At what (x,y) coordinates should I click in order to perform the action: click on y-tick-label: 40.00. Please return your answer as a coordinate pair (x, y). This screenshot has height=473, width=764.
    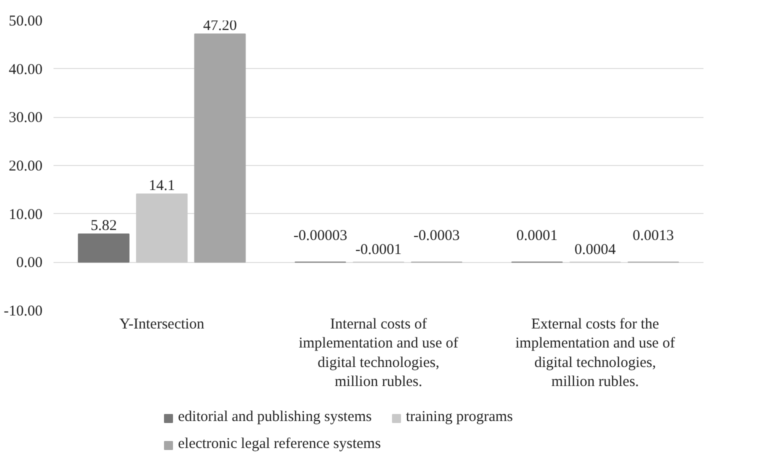
    Looking at the image, I should click on (25, 70).